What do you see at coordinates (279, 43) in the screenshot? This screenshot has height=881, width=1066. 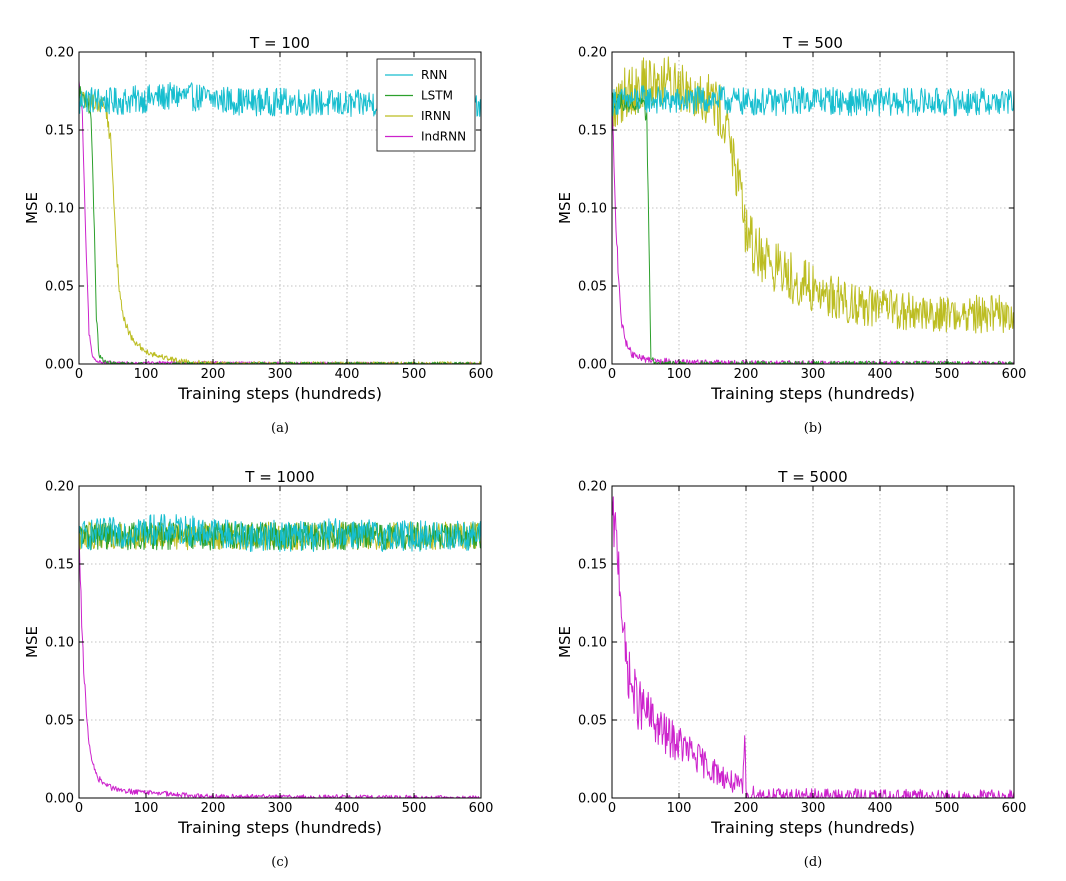 I see `chart-title: T = 100` at bounding box center [279, 43].